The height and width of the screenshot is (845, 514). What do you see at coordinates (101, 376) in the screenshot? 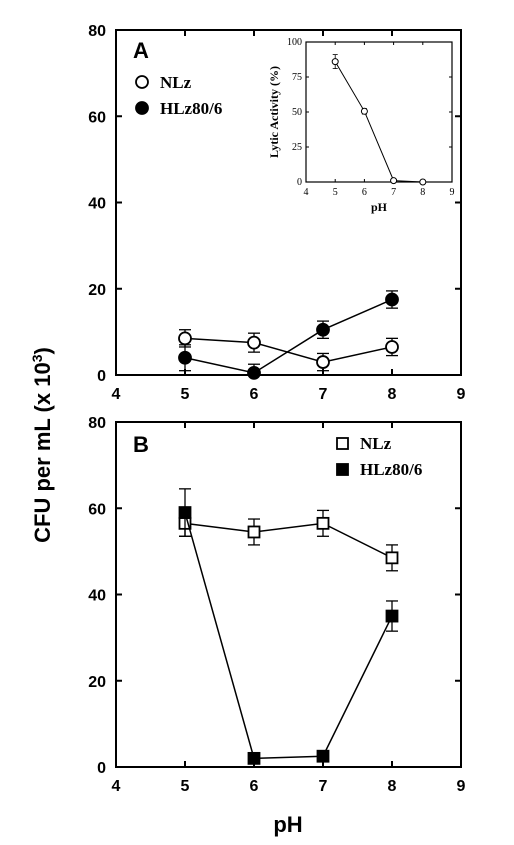
I see `panel-a-y-tick-label: 0` at bounding box center [101, 376].